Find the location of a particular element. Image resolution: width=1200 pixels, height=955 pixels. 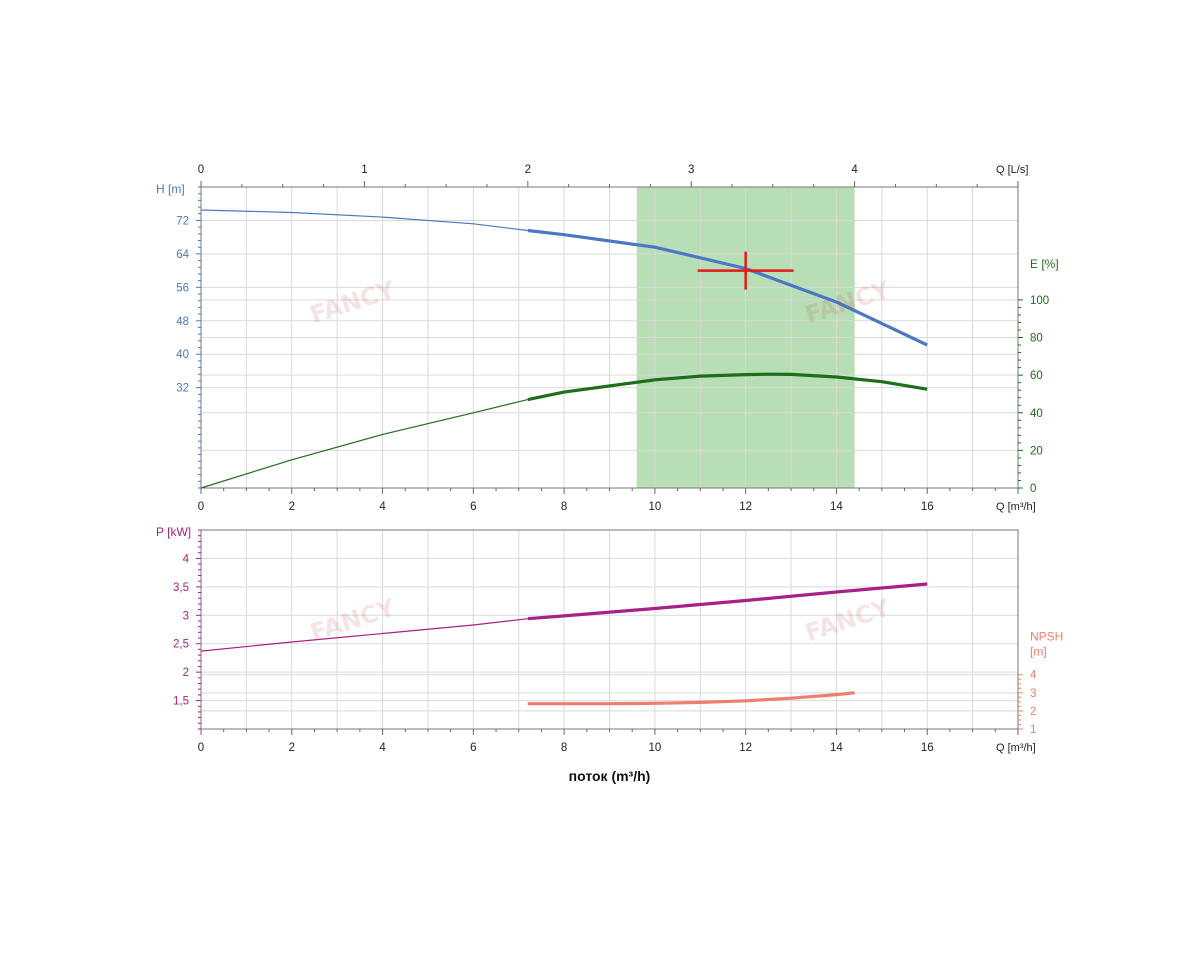

y-left-tick-label: 32 is located at coordinates (182, 389).